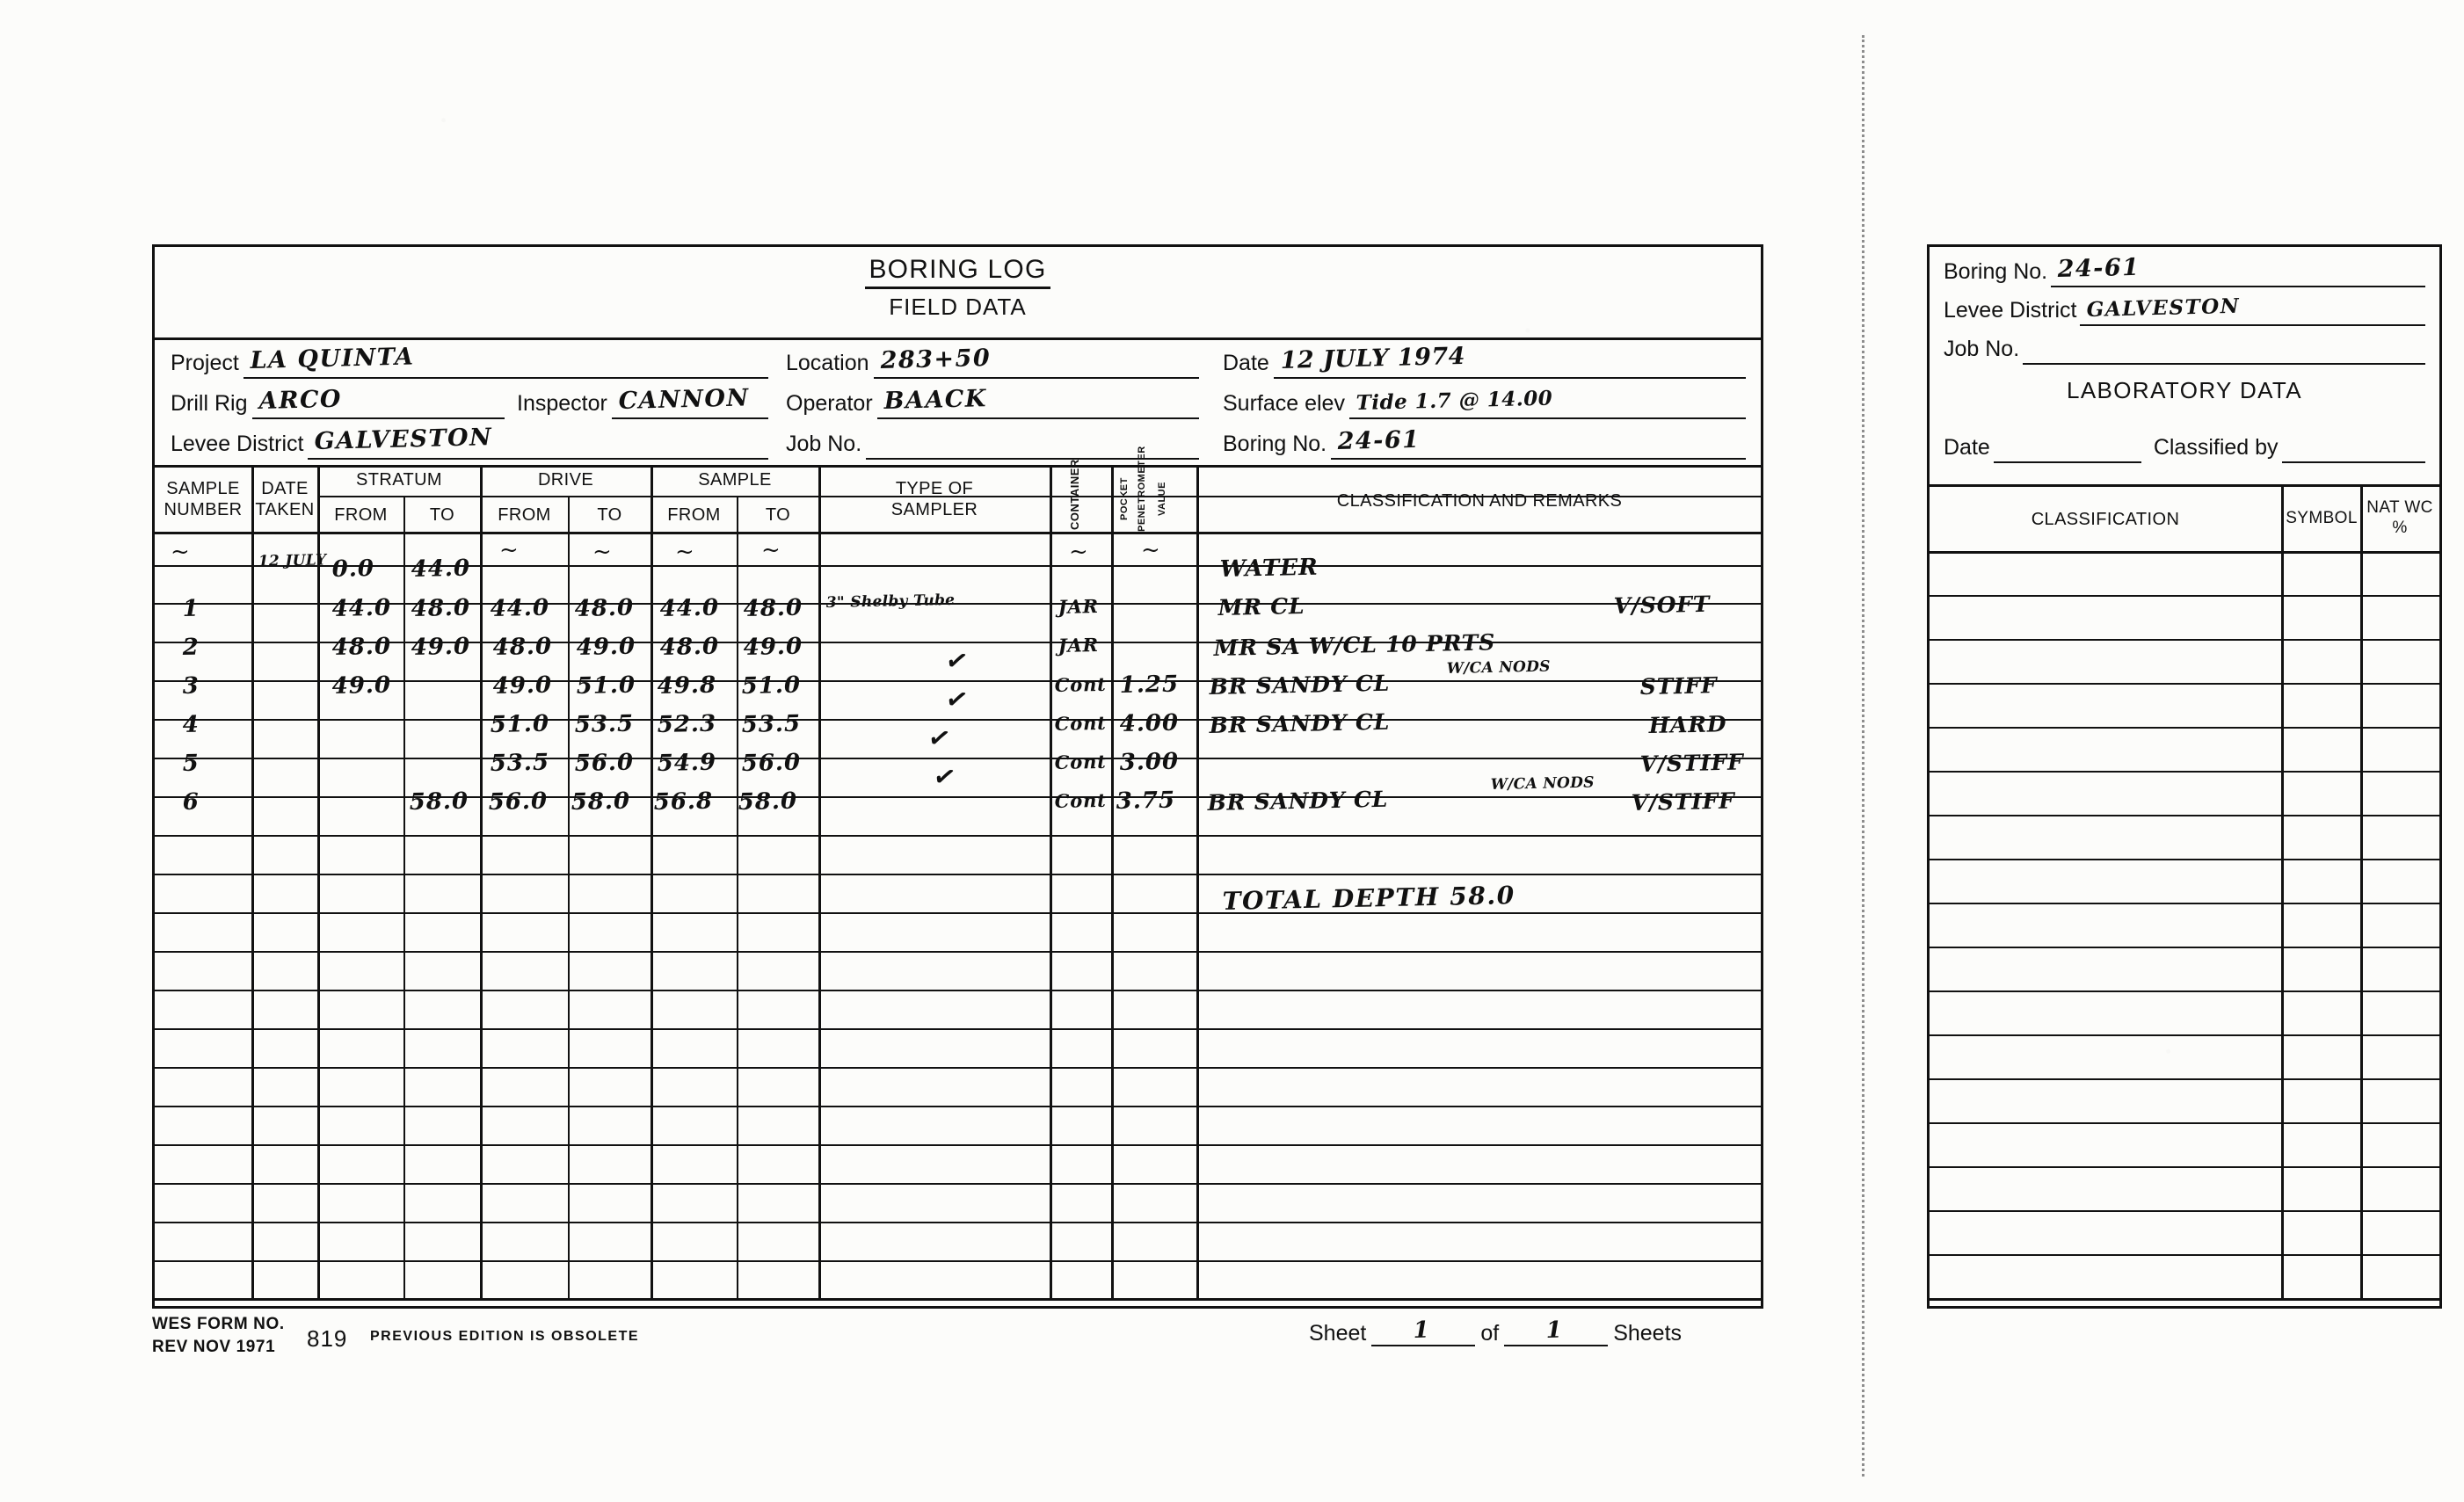 The height and width of the screenshot is (1502, 2464). I want to click on sheet-total-input: 1, so click(1556, 1331).